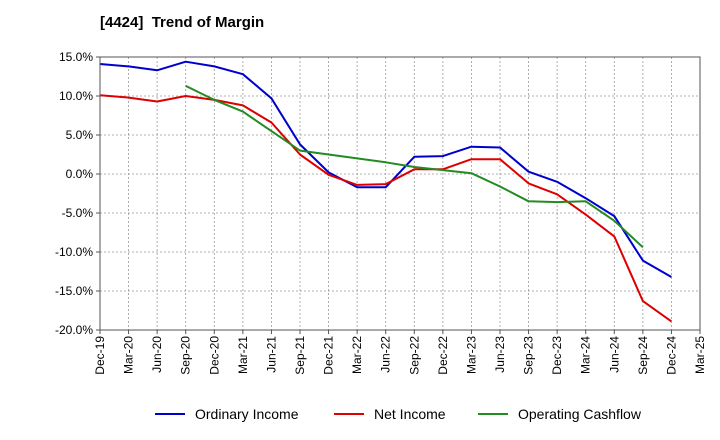  Describe the element at coordinates (300, 355) in the screenshot. I see `x-tick-label: Sep-21` at that location.